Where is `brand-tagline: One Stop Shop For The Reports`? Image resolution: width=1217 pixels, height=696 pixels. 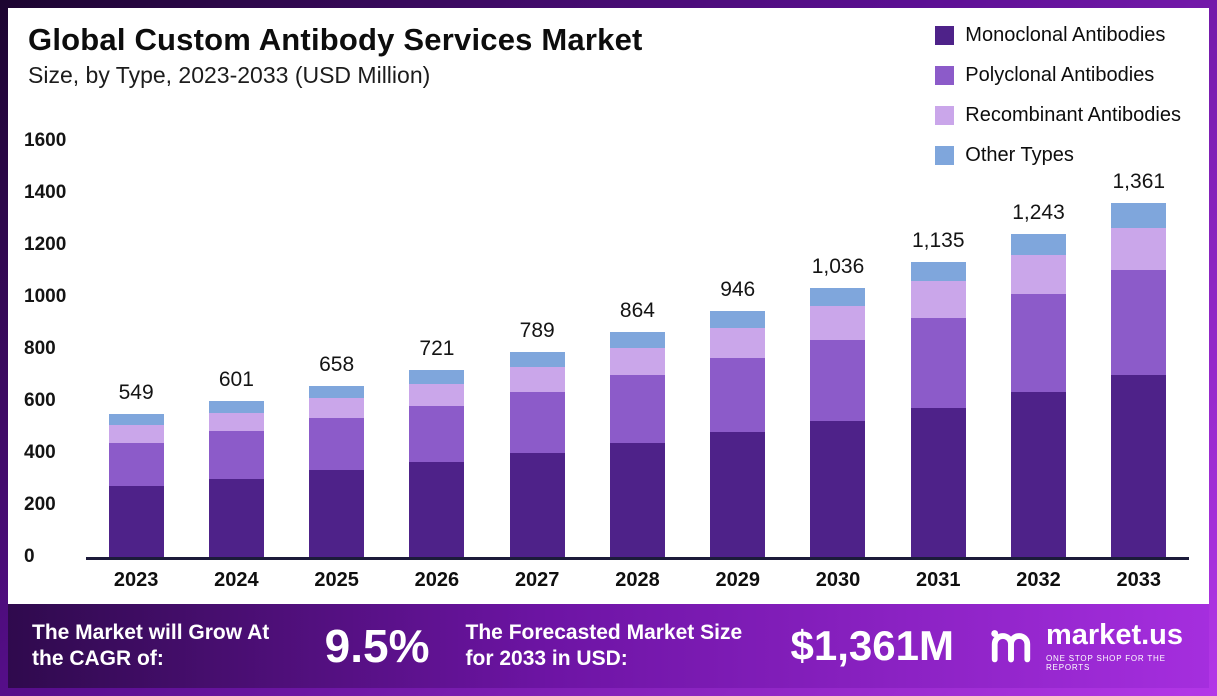
brand-tagline: One Stop Shop For The Reports is located at coordinates (1105, 662).